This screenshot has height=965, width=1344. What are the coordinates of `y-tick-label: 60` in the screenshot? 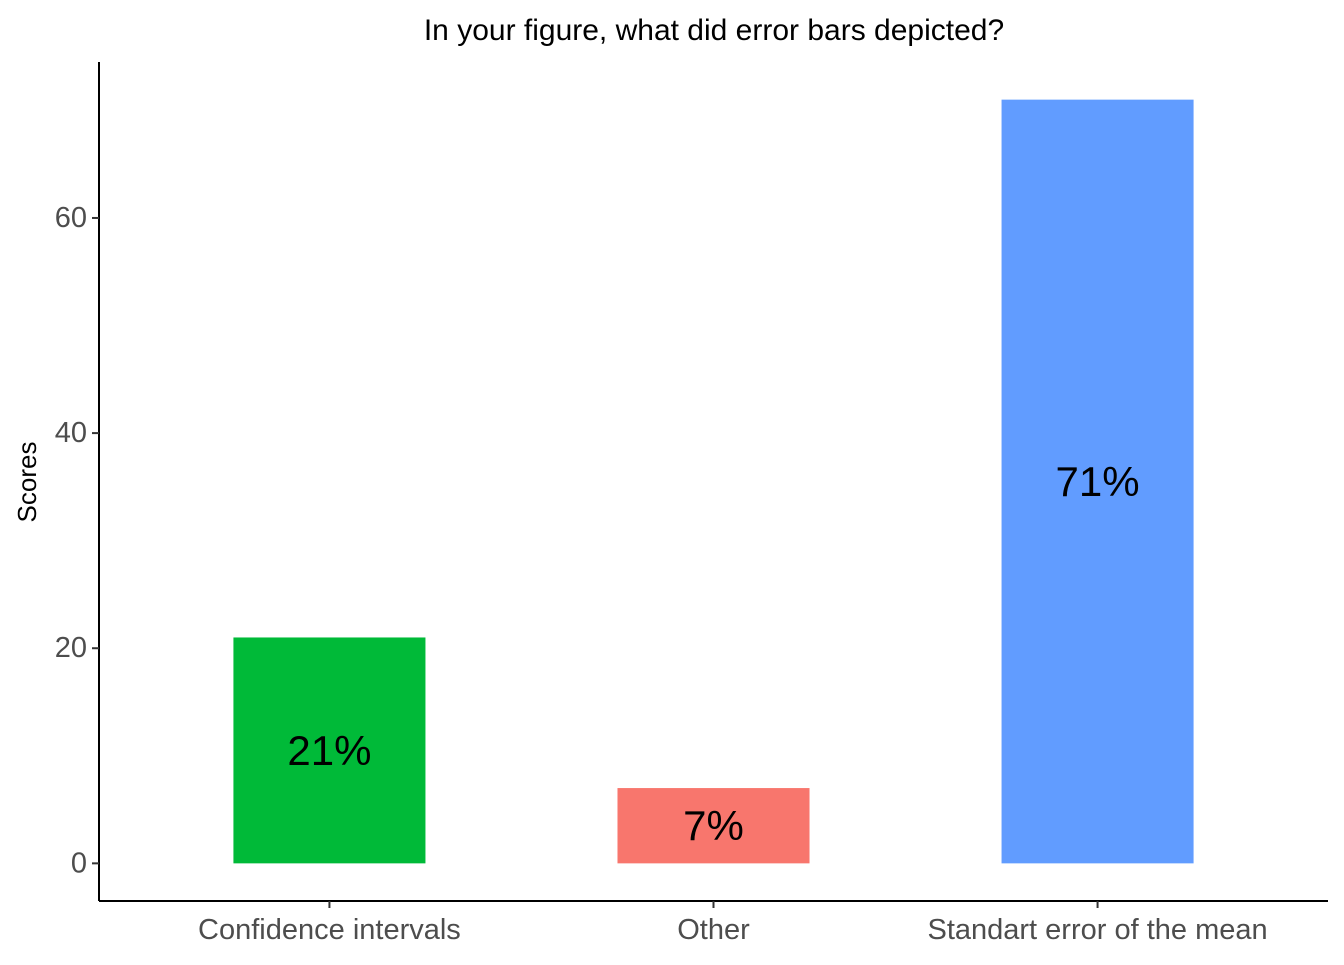 It's located at (71, 218).